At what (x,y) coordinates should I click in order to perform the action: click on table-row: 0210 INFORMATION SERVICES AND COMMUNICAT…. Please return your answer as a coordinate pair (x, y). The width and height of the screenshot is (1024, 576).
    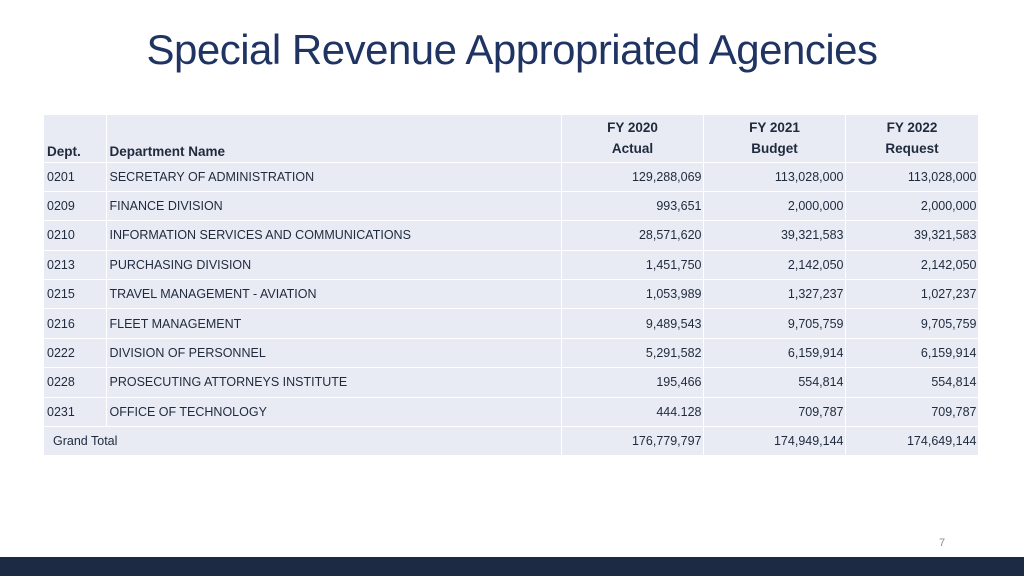
    Looking at the image, I should click on (511, 235).